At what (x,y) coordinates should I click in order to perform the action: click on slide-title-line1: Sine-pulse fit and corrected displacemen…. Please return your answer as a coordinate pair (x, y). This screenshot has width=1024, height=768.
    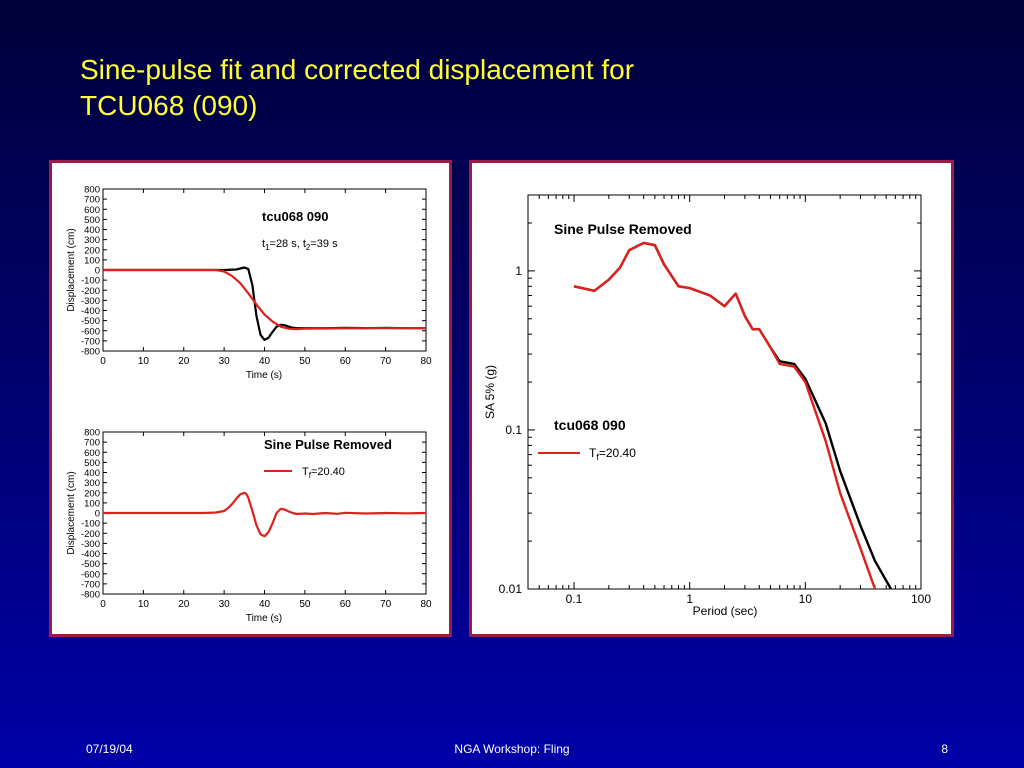
    Looking at the image, I should click on (357, 69).